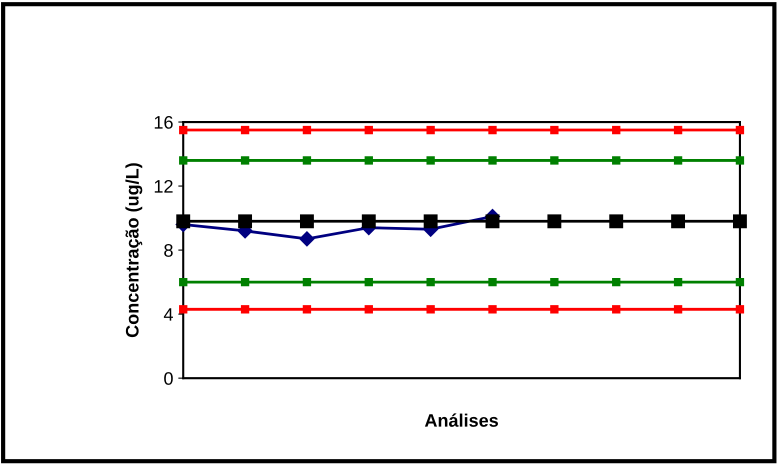 This screenshot has width=783, height=464. What do you see at coordinates (133, 250) in the screenshot?
I see `y-axis-title: Concentração (ug/L)` at bounding box center [133, 250].